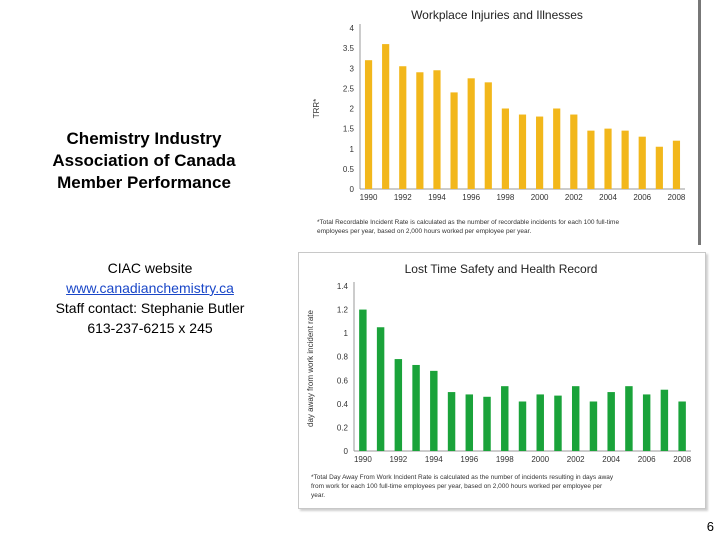  What do you see at coordinates (352, 68) in the screenshot?
I see `y-tick-label: 3` at bounding box center [352, 68].